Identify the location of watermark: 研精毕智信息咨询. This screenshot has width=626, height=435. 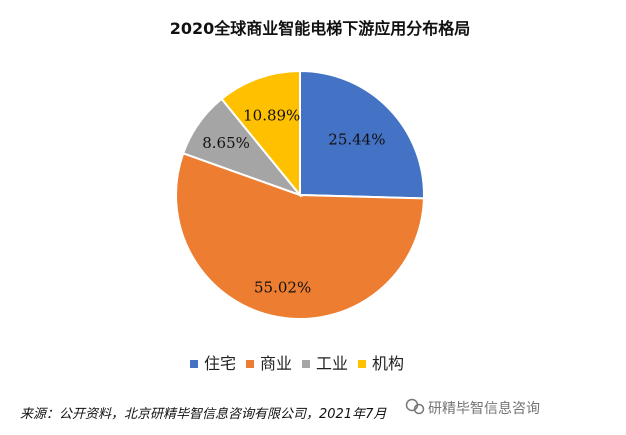
(472, 407).